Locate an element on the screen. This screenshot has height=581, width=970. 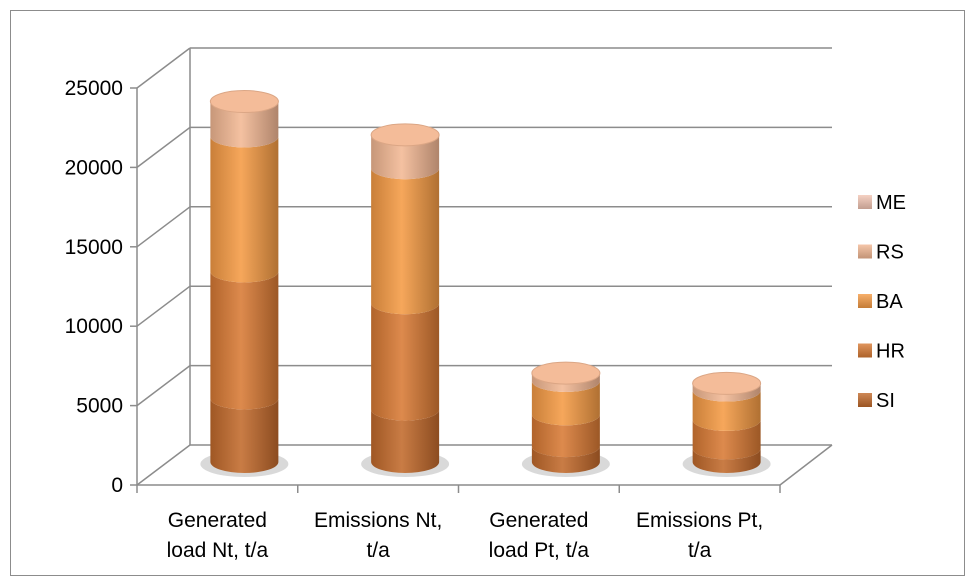
legend-swatch-rs is located at coordinates (865, 251).